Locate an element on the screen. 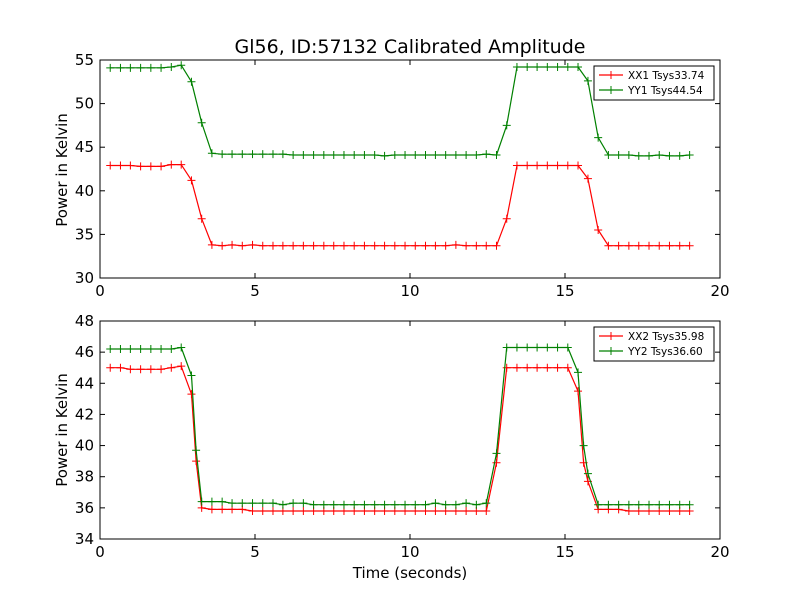 Image resolution: width=800 pixels, height=604 pixels. y-tick-label: 42 is located at coordinates (84, 414).